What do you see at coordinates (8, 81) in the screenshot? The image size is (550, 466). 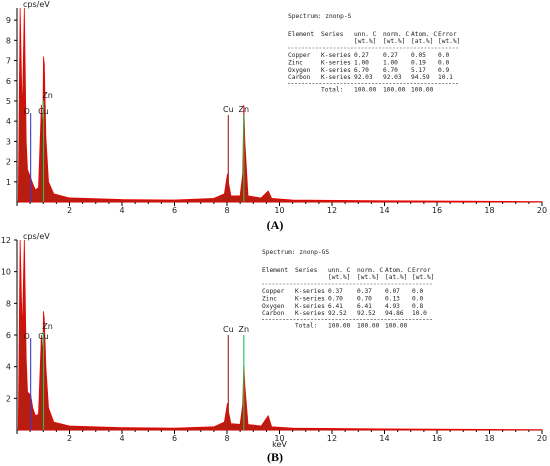 I see `y-tick-label: 6` at bounding box center [8, 81].